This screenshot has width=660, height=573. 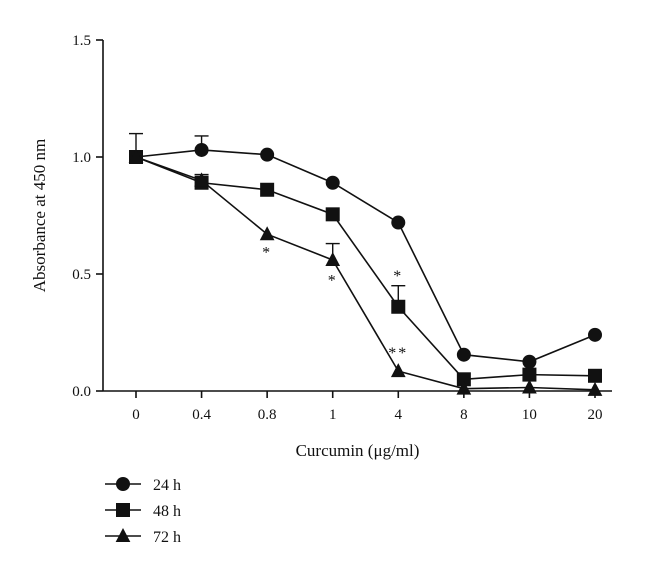 I want to click on x-tick-label: 4, so click(x=399, y=415).